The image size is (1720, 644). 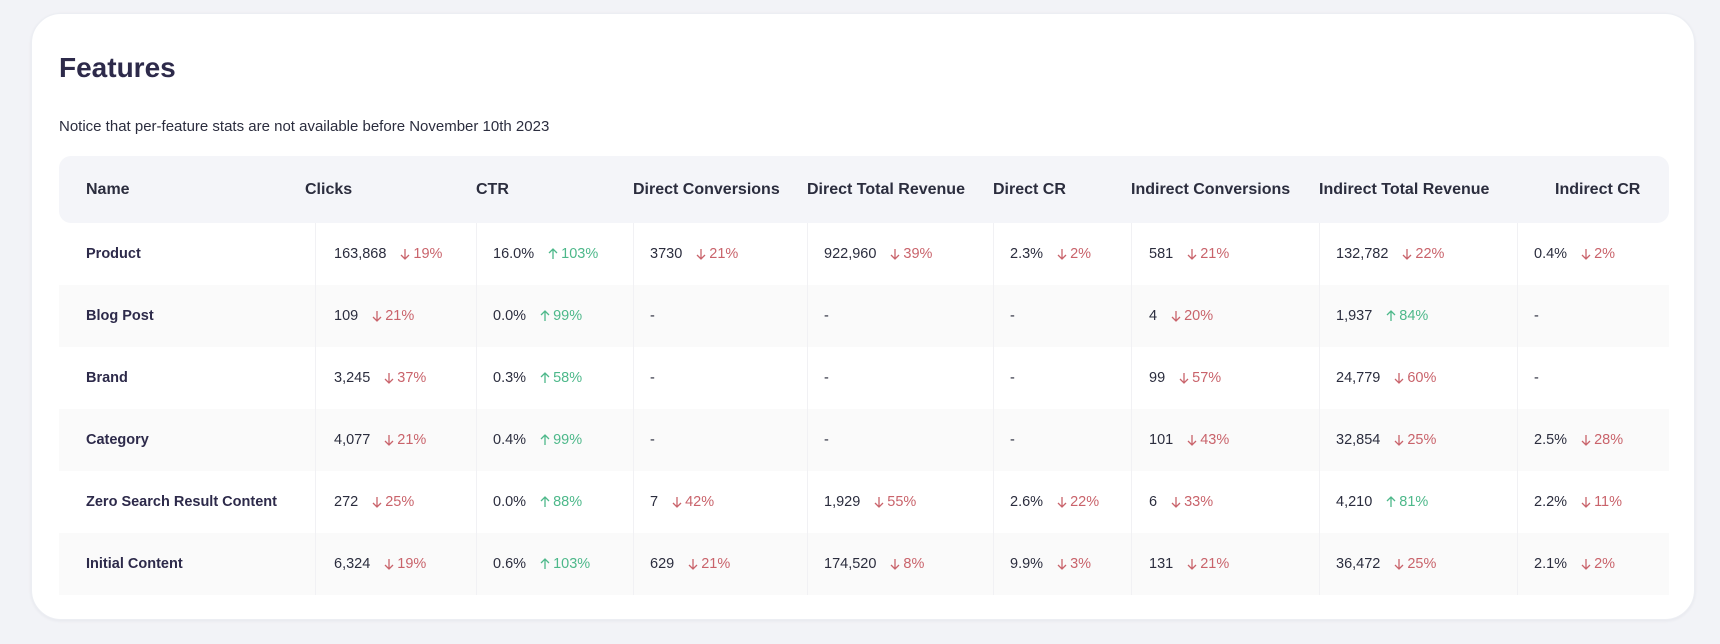 I want to click on cell-direct-conversions: 7 42%, so click(x=720, y=502).